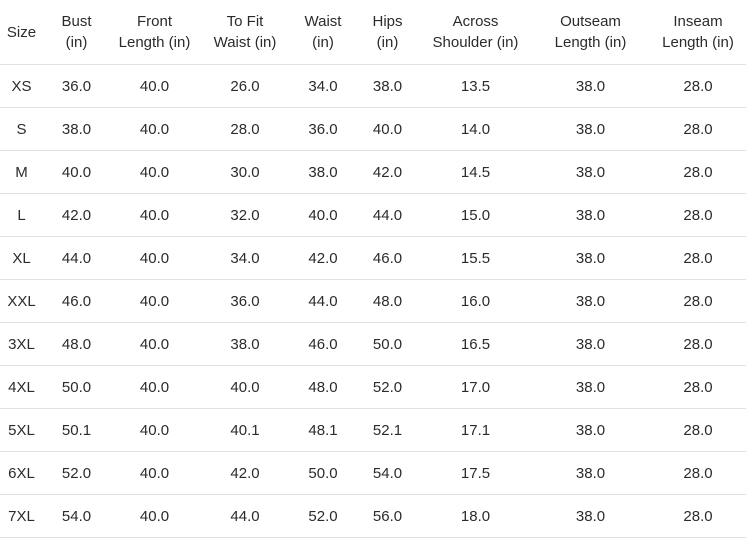  What do you see at coordinates (387, 32) in the screenshot?
I see `column-header-hips-in: Hips (in)` at bounding box center [387, 32].